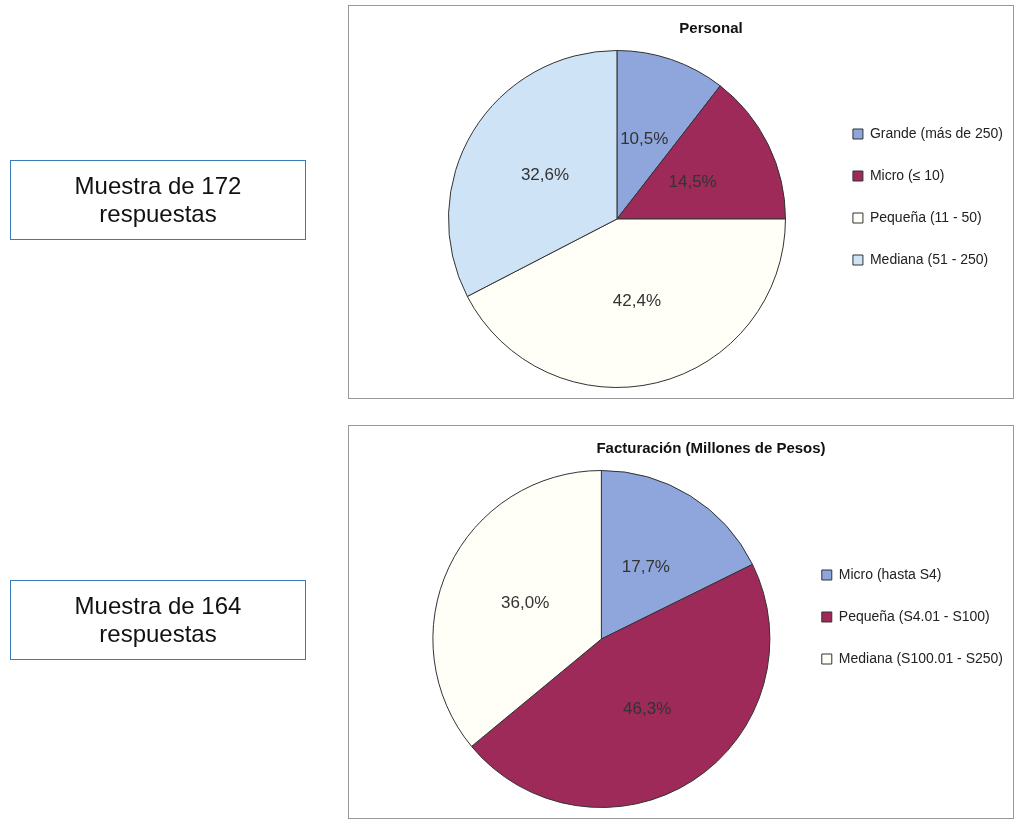 Image resolution: width=1014 pixels, height=820 pixels. I want to click on data-label: 46,3%, so click(647, 709).